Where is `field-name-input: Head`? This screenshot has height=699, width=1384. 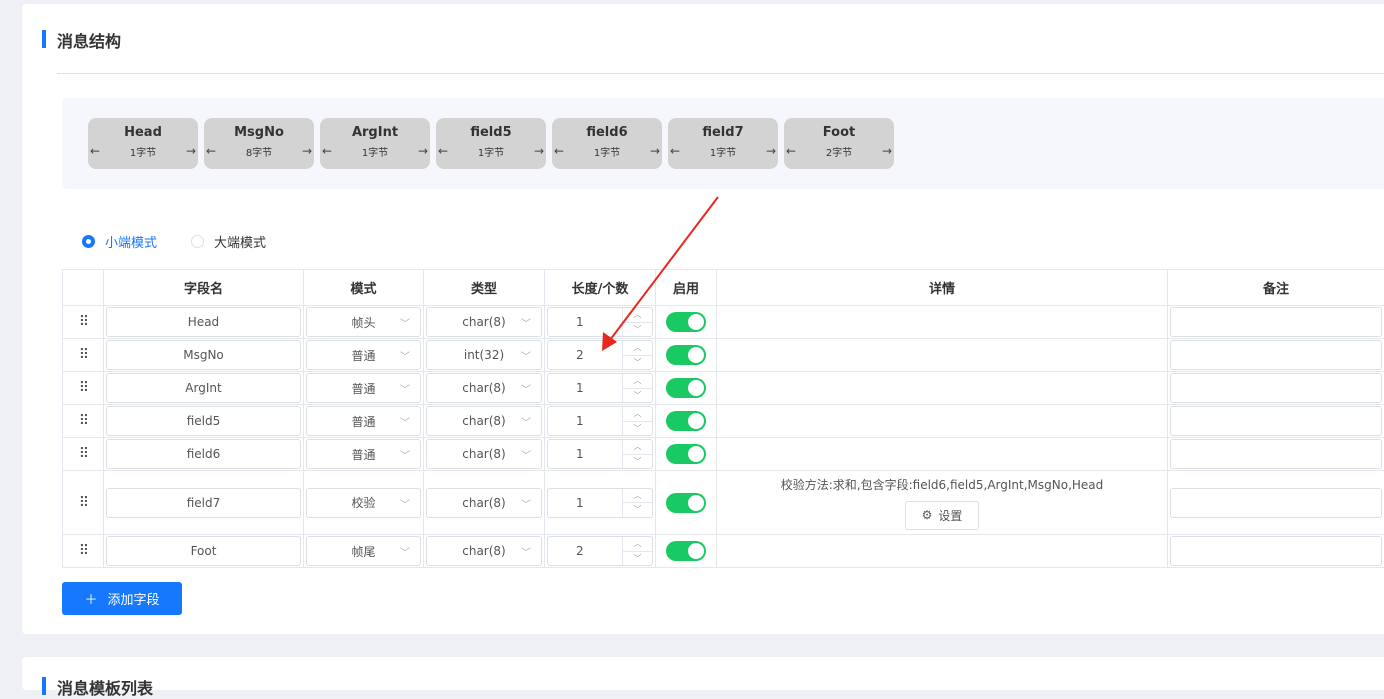 field-name-input: Head is located at coordinates (203, 322).